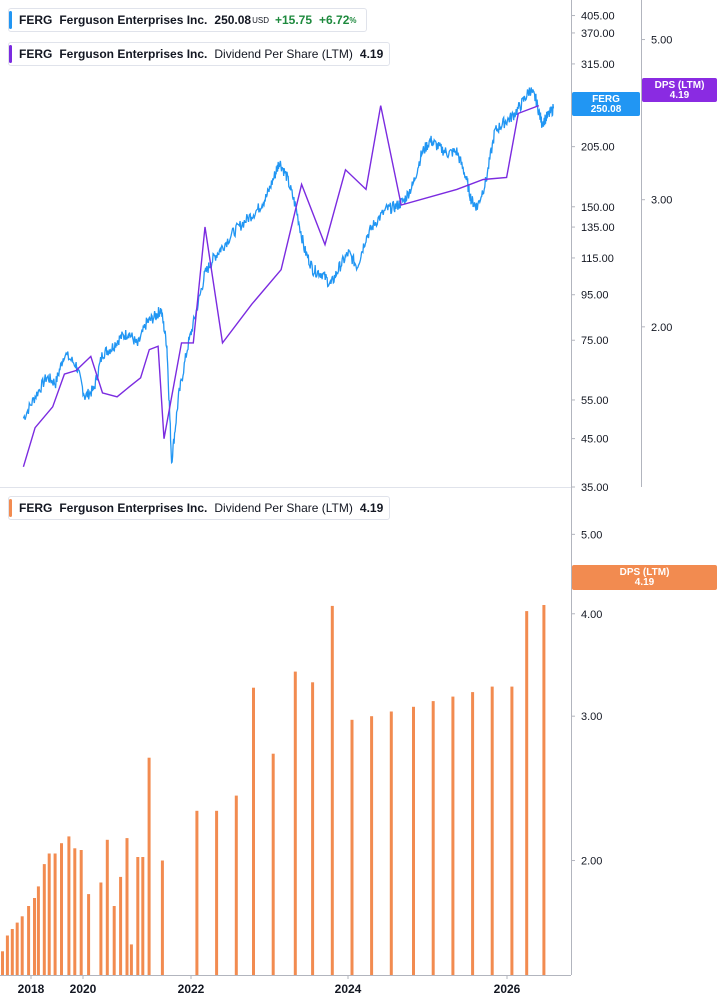 The height and width of the screenshot is (1005, 717). Describe the element at coordinates (283, 54) in the screenshot. I see `legend-dps-top-metric: Dividend Per Share (LTM)` at that location.